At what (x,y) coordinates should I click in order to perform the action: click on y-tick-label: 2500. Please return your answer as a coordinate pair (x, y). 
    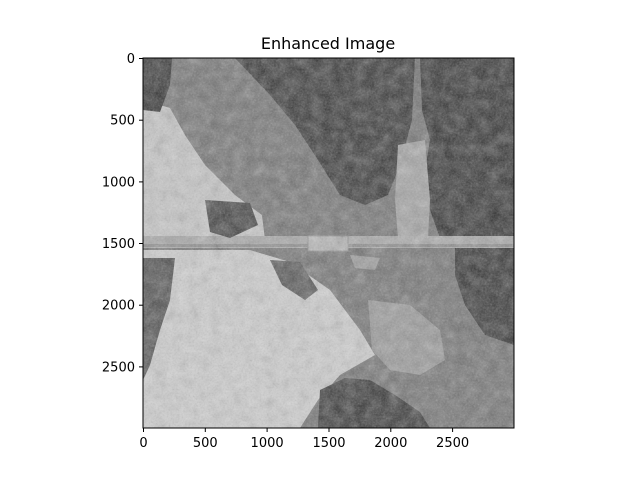
    Looking at the image, I should click on (118, 367).